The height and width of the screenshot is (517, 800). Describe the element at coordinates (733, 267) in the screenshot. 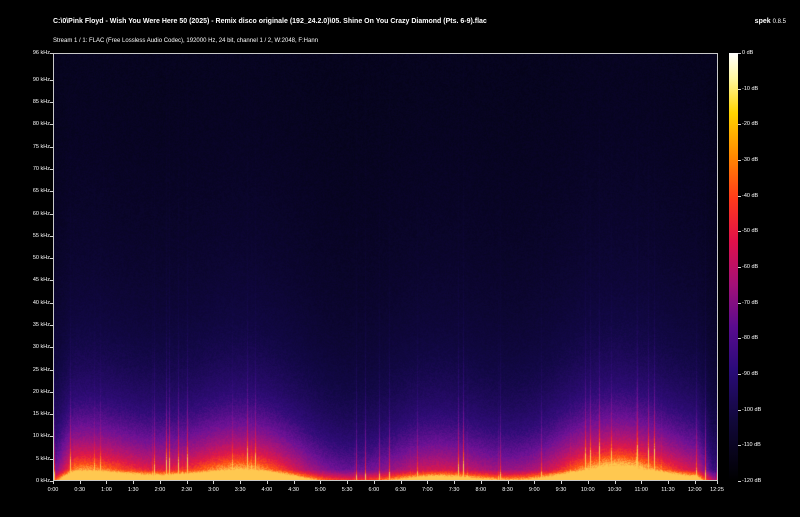

I see `db-color-scale` at that location.